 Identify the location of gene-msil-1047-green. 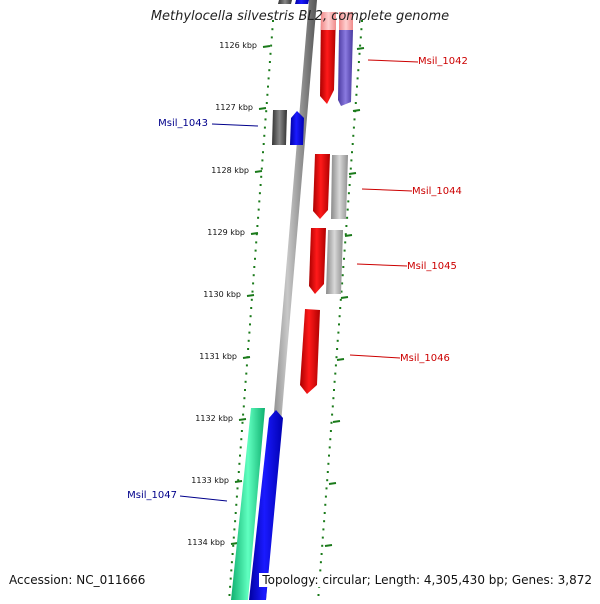
(248, 504).